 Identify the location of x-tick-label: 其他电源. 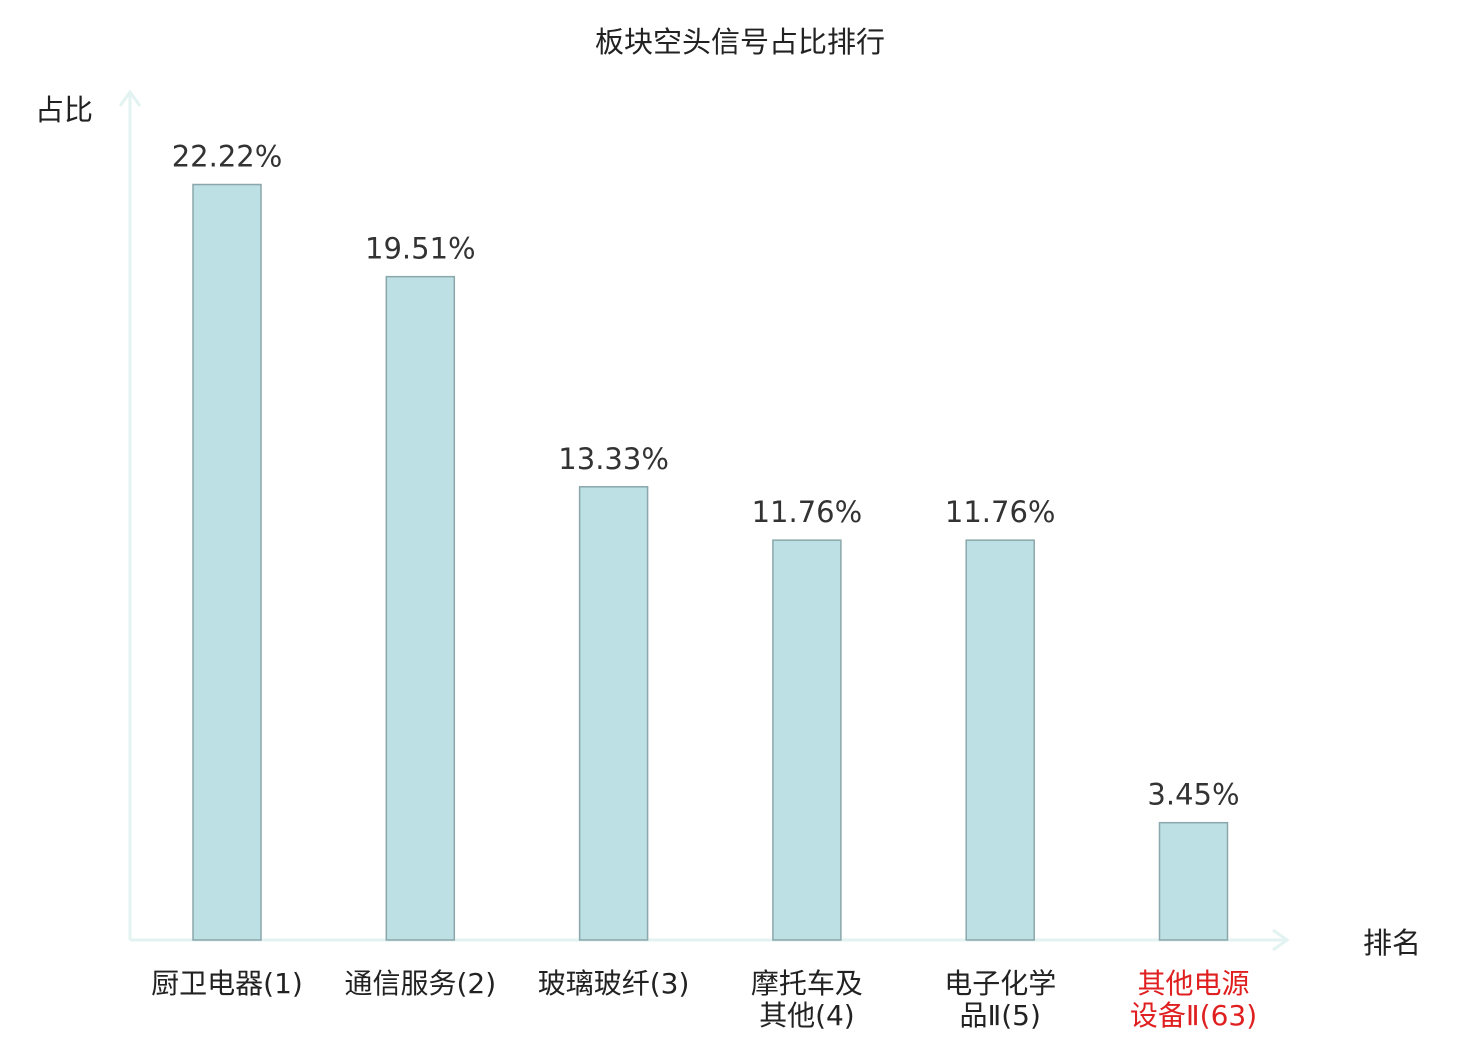
(1193, 983).